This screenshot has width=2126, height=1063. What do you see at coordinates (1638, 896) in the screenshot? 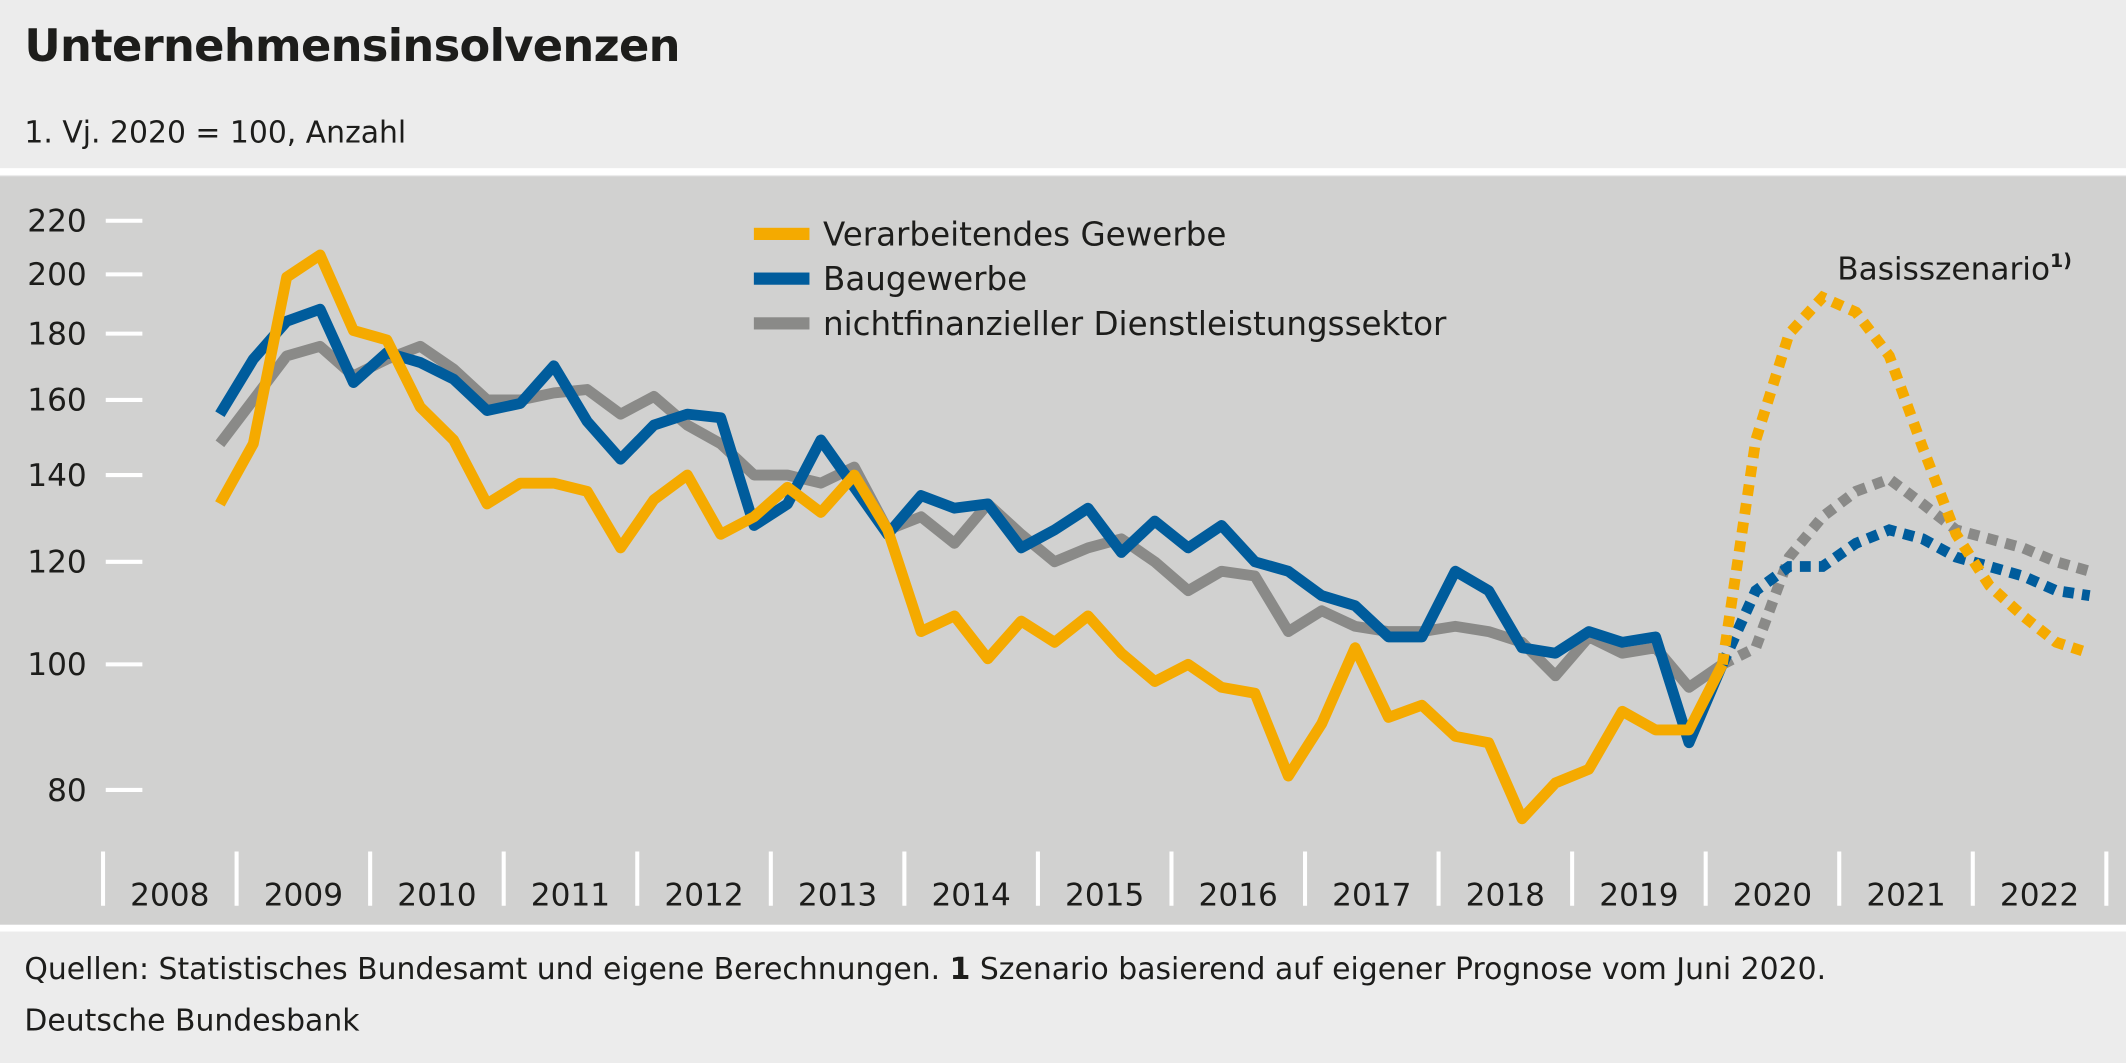
I see `x-tick-label: 2019` at bounding box center [1638, 896].